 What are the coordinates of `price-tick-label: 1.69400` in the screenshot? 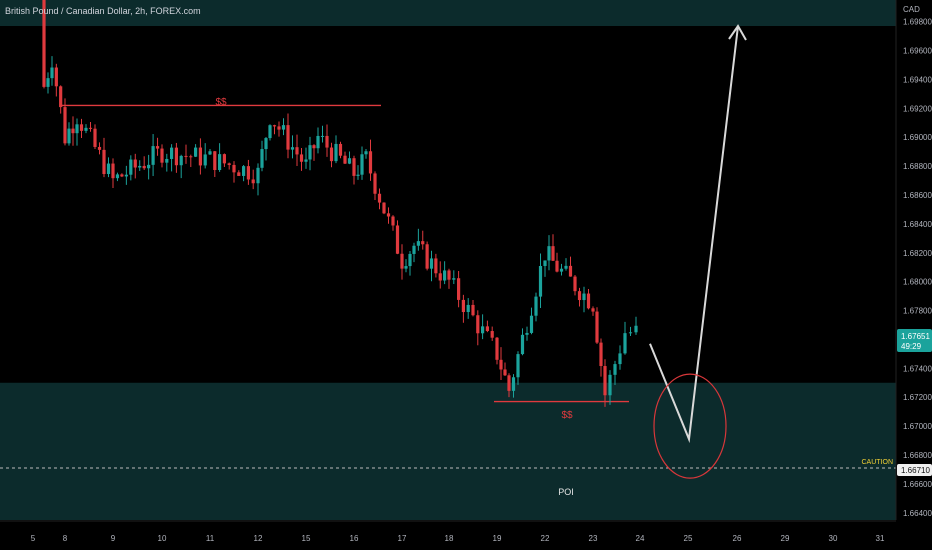 It's located at (917, 79).